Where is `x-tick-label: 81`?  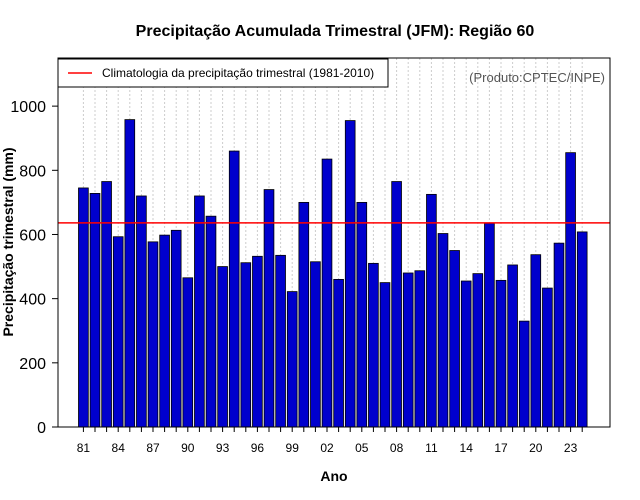
x-tick-label: 81 is located at coordinates (84, 448).